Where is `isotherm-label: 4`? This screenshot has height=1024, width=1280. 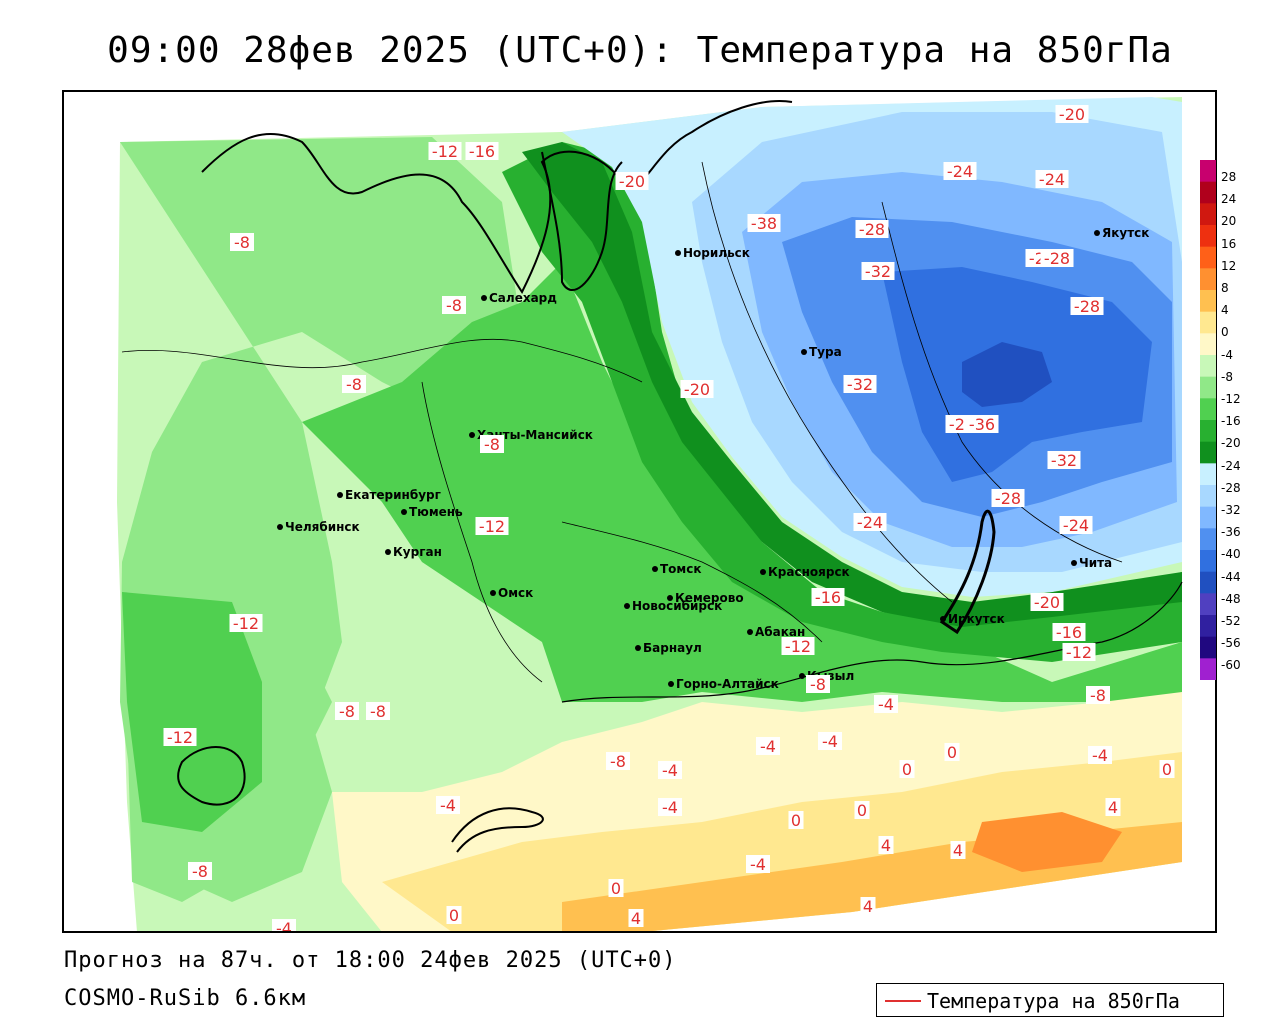
isotherm-label: 4 is located at coordinates (868, 906).